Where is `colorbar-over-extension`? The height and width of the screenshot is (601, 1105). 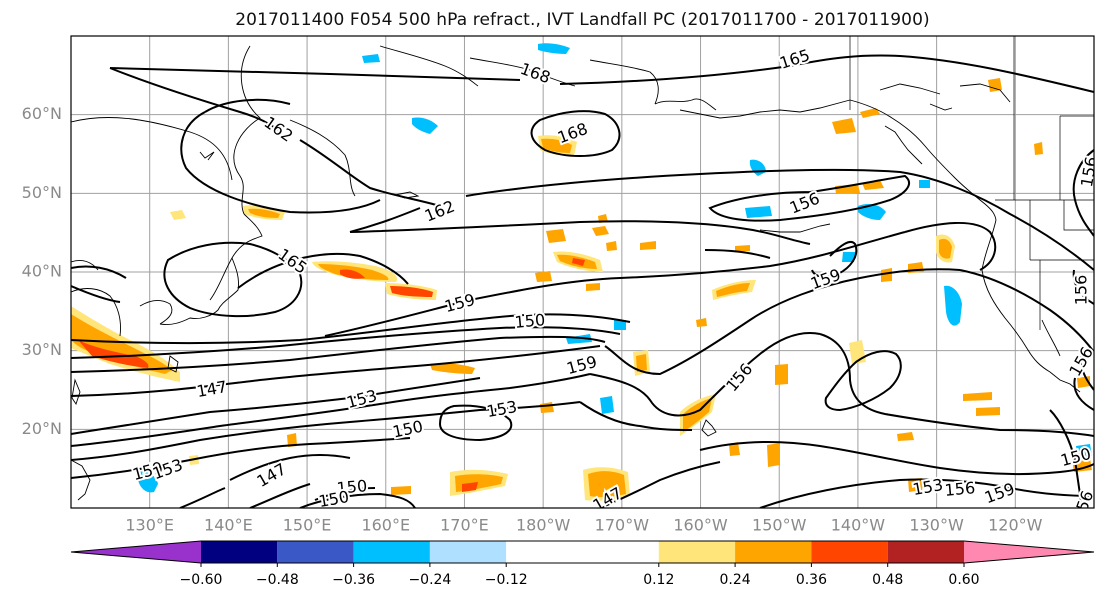 colorbar-over-extension is located at coordinates (1029, 552).